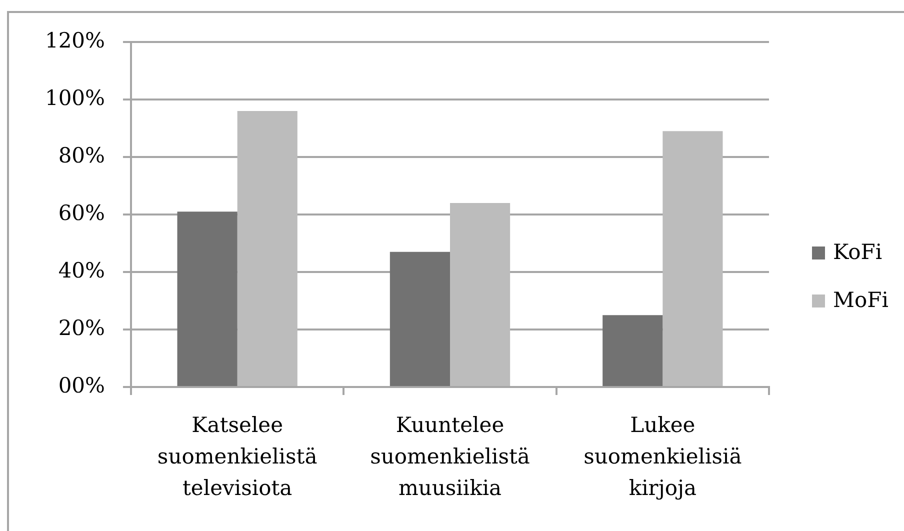 This screenshot has width=904, height=531. Describe the element at coordinates (81, 212) in the screenshot. I see `y-tick-label: 60%` at that location.